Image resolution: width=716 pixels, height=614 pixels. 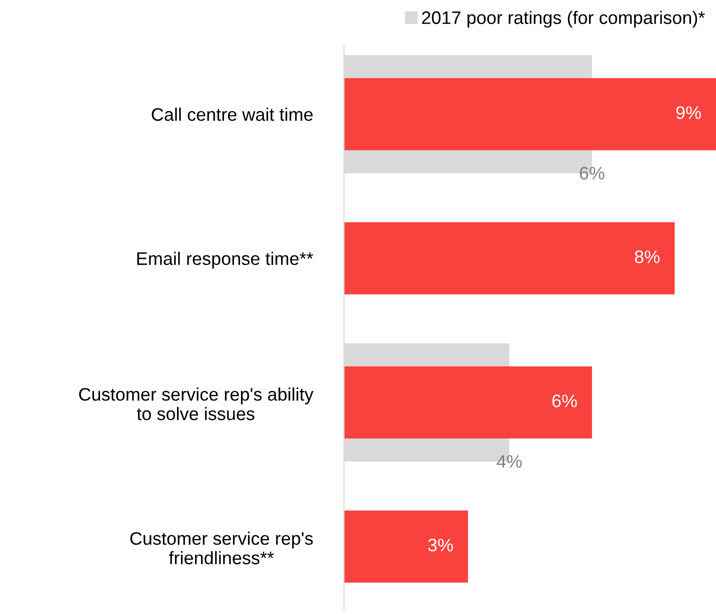 What do you see at coordinates (647, 257) in the screenshot?
I see `data-label: 8%` at bounding box center [647, 257].